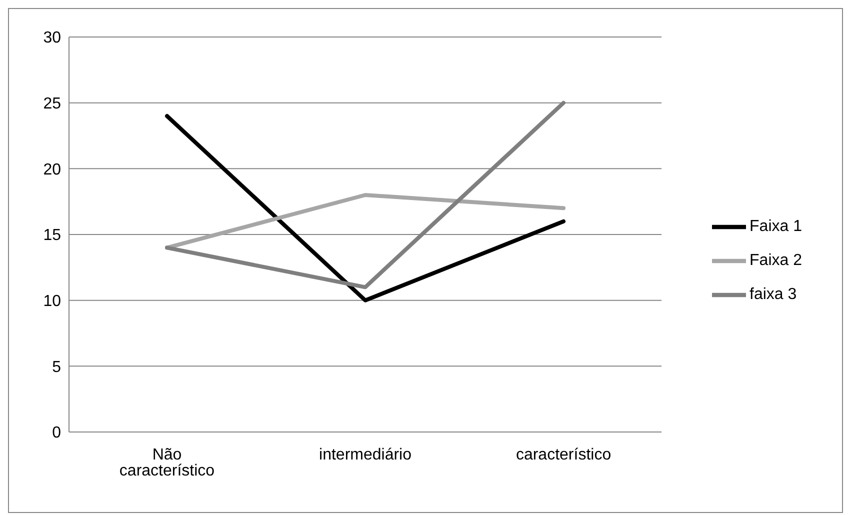 This screenshot has height=515, width=853. I want to click on y-tick-label: 15, so click(52, 235).